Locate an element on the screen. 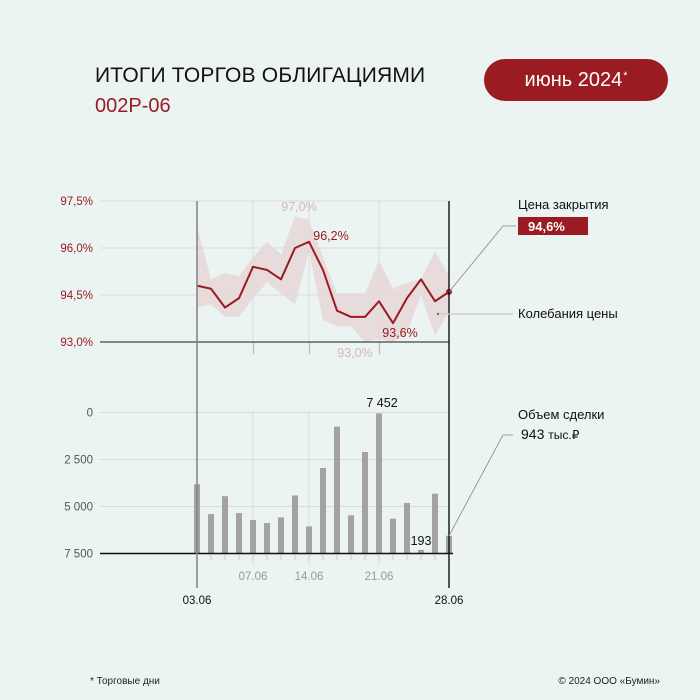 This screenshot has height=700, width=700. svg-text: 7 452 is located at coordinates (381, 403).